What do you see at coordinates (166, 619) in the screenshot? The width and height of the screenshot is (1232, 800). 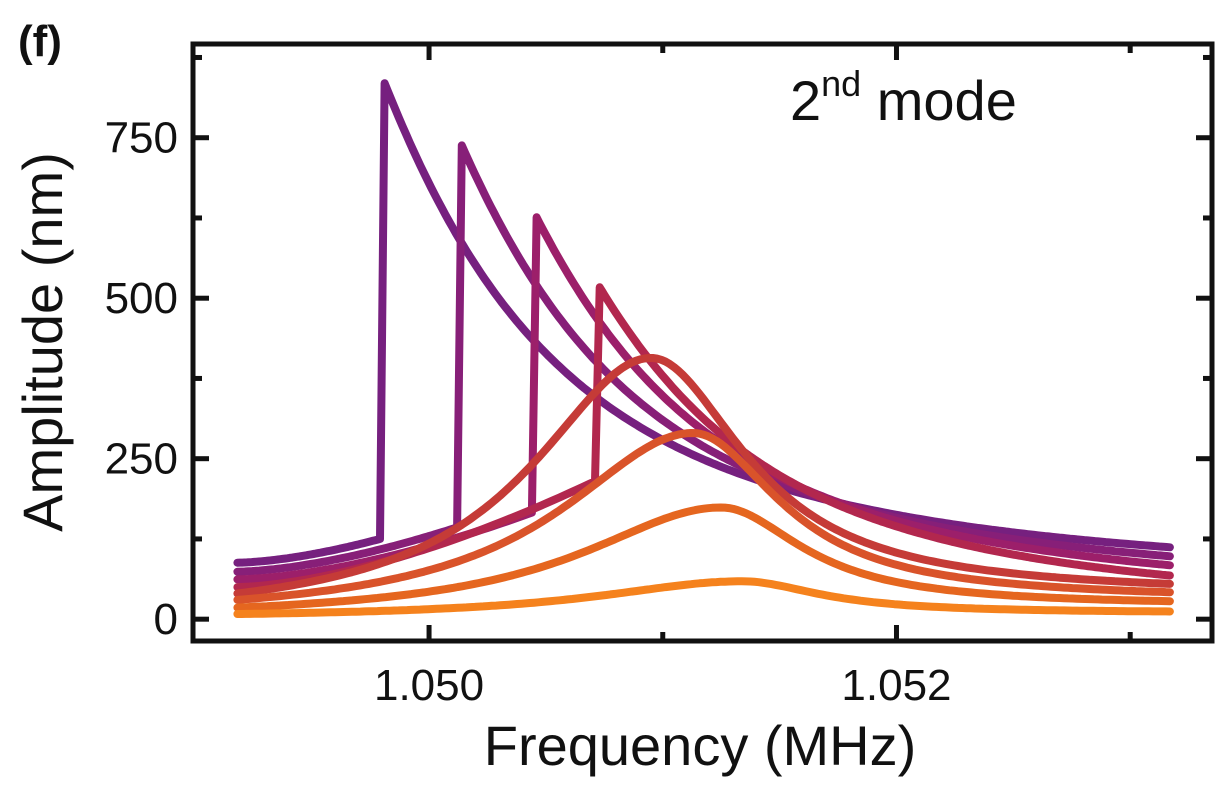 I see `y-tick-label: 0` at bounding box center [166, 619].